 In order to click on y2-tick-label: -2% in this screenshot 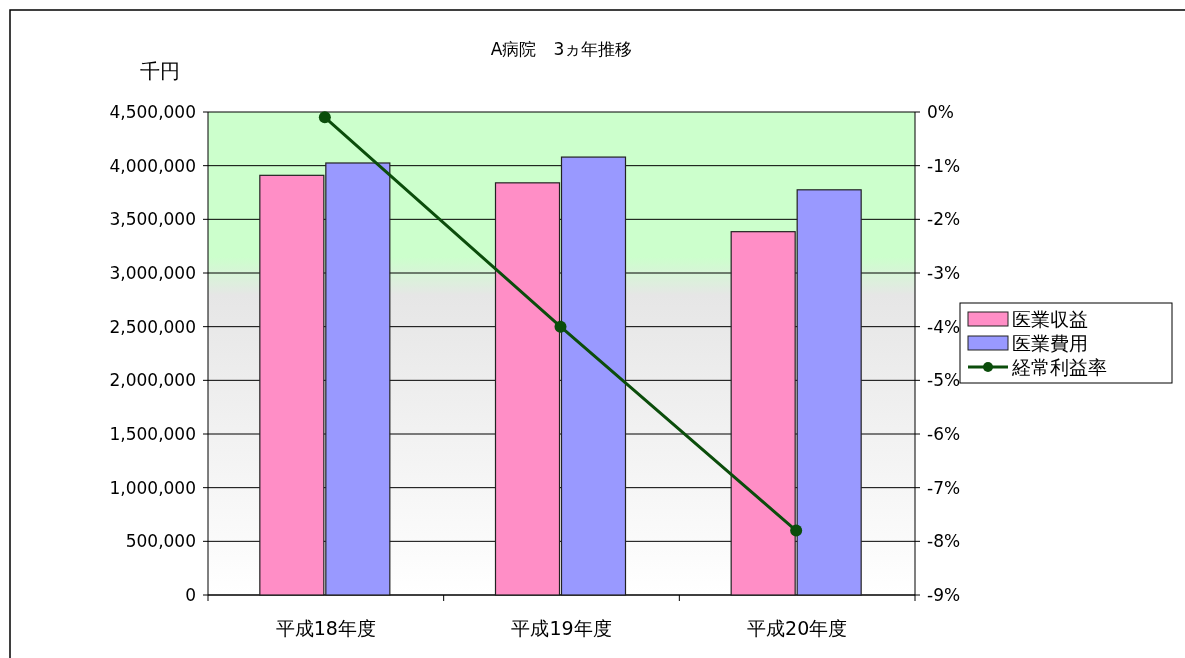, I will do `click(944, 219)`.